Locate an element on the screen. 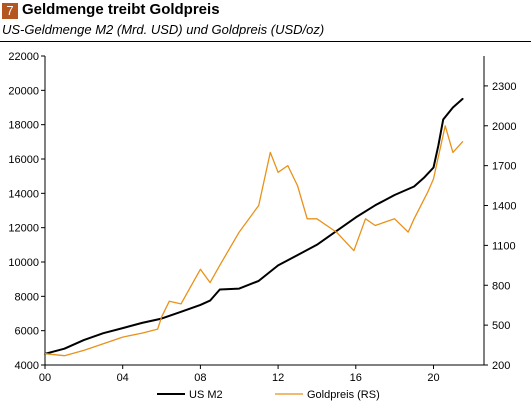 This screenshot has width=531, height=410. y-left-tick-label: 16000 is located at coordinates (23, 160).